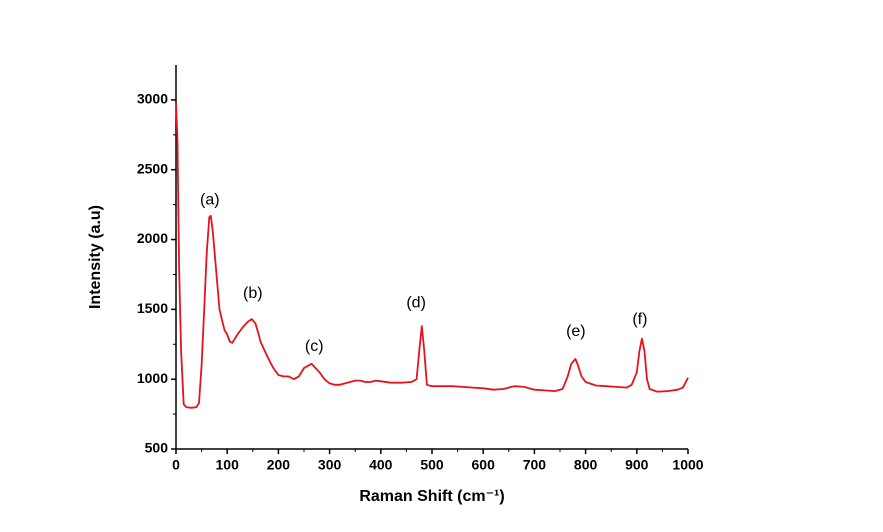 The width and height of the screenshot is (883, 532). I want to click on y-tick-label: 2000, so click(152, 238).